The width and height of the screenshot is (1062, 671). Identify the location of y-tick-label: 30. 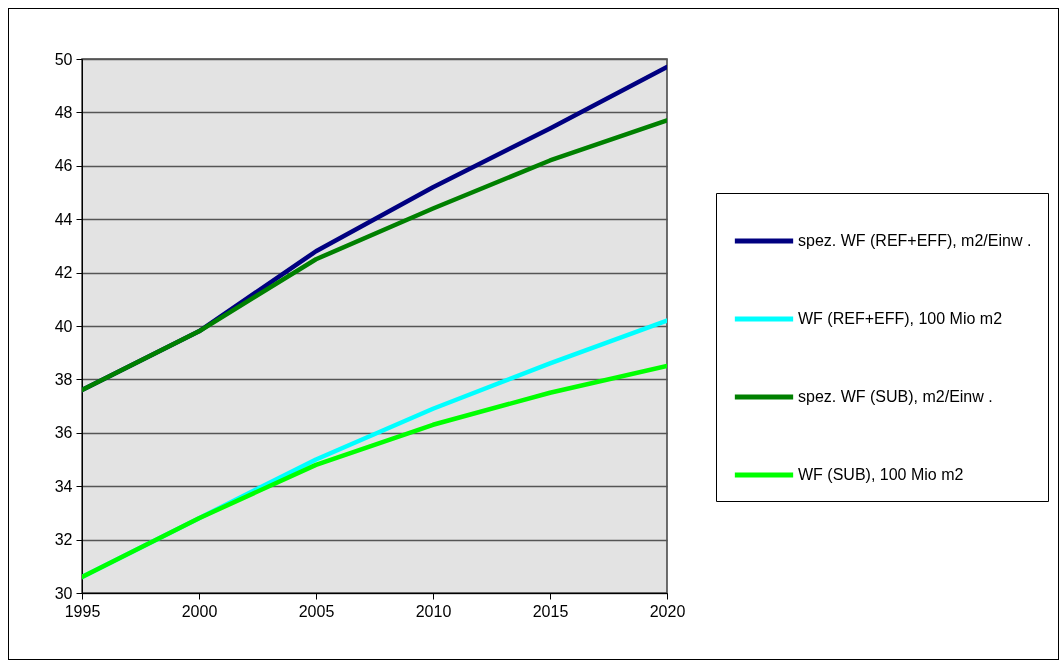
(63, 593).